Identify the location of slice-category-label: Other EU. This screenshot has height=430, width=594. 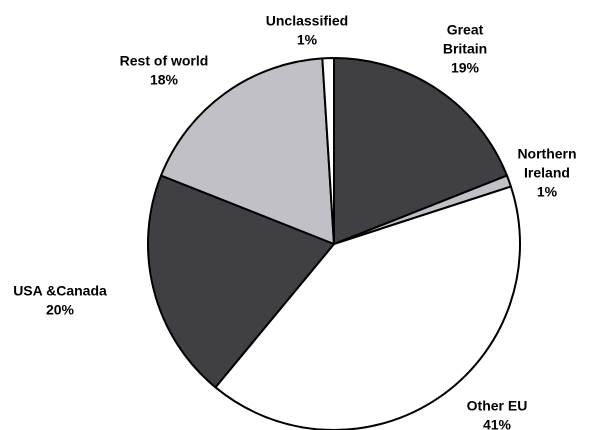
(497, 406).